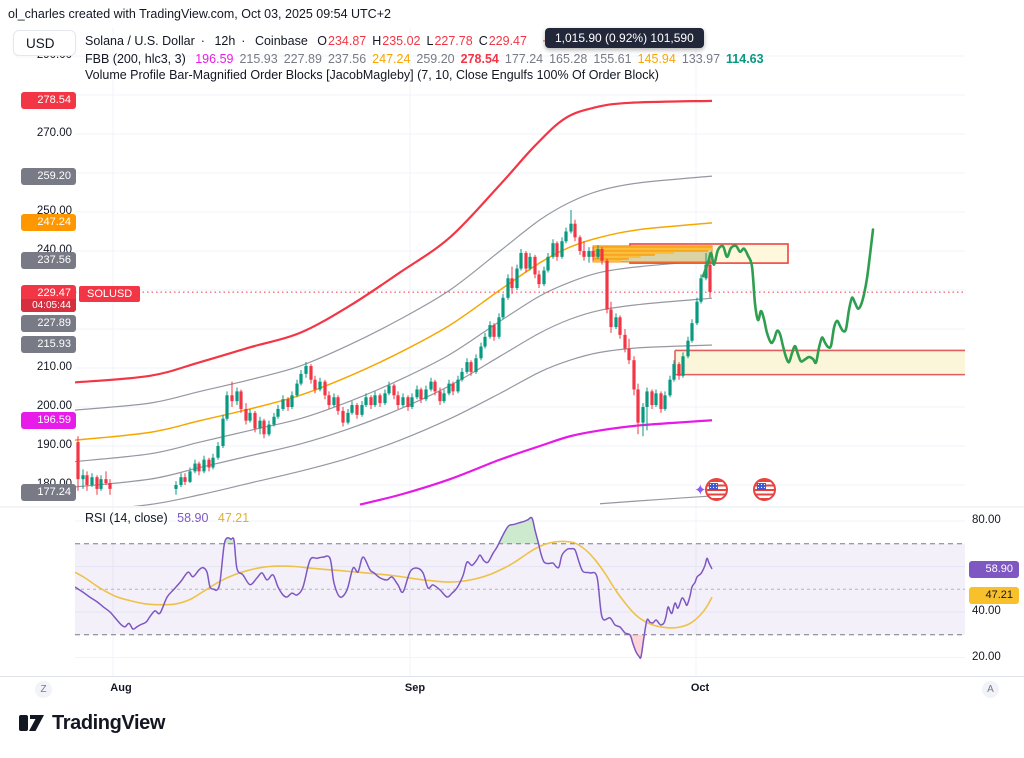 The image size is (1024, 758). Describe the element at coordinates (233, 518) in the screenshot. I see `rsi-ma-value: 47.21` at that location.